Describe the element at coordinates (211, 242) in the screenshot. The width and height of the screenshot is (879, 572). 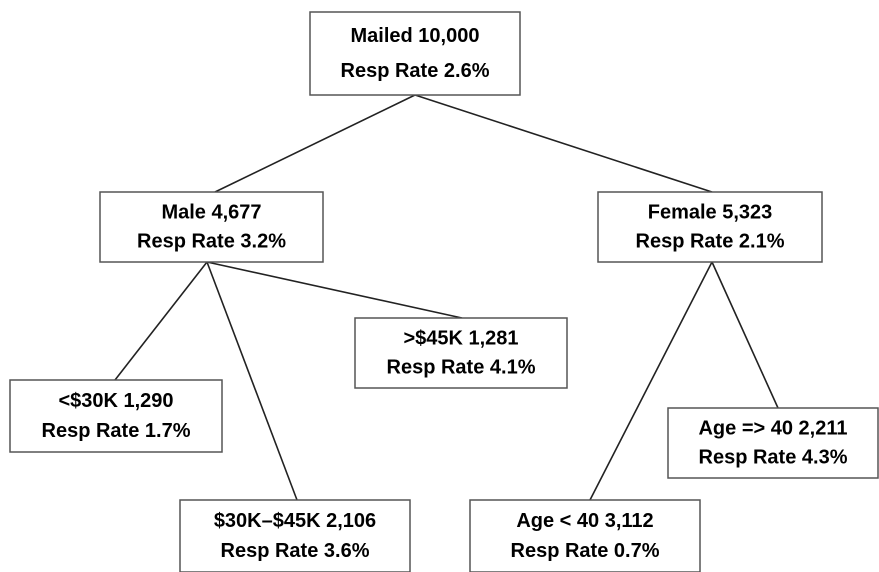
I see `node-rate: Resp Rate 3.2%` at that location.